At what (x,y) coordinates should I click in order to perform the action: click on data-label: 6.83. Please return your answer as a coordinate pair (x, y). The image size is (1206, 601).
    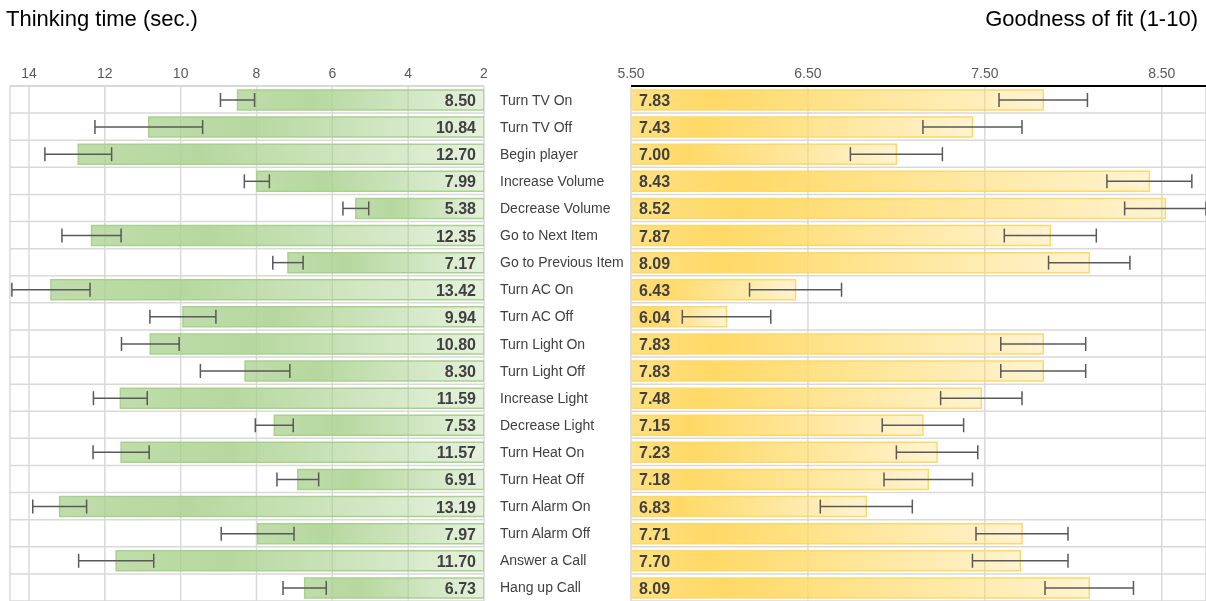
    Looking at the image, I should click on (655, 507).